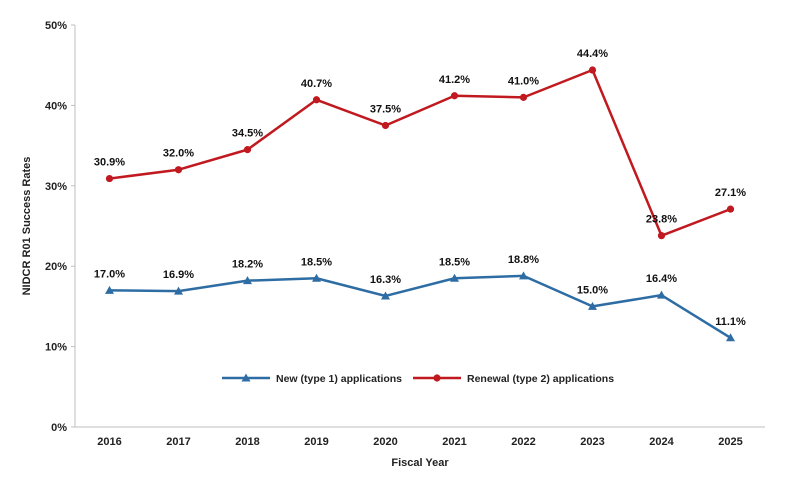 The width and height of the screenshot is (800, 484). Describe the element at coordinates (730, 442) in the screenshot. I see `x-tick-label: 2025` at that location.